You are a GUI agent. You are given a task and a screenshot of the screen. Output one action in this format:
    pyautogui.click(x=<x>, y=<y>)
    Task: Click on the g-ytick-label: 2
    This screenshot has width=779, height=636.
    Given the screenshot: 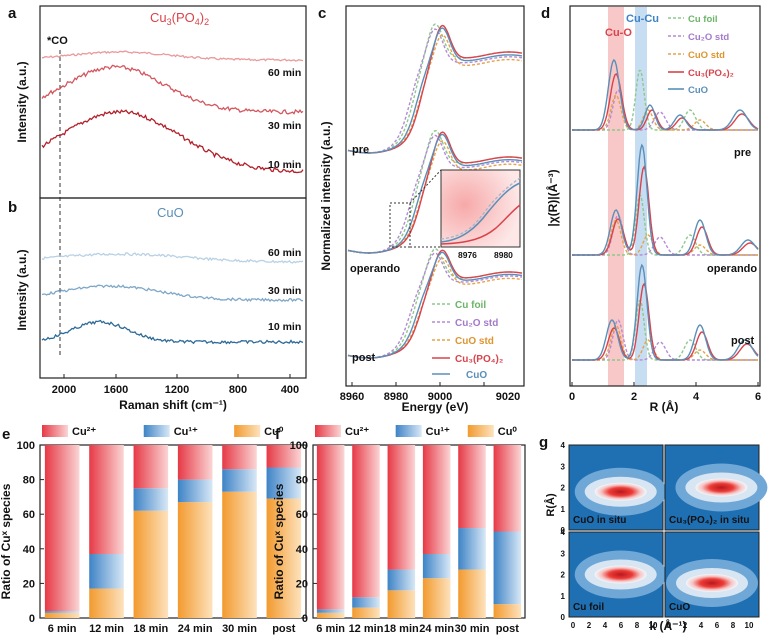 What is the action you would take?
    pyautogui.click(x=563, y=488)
    